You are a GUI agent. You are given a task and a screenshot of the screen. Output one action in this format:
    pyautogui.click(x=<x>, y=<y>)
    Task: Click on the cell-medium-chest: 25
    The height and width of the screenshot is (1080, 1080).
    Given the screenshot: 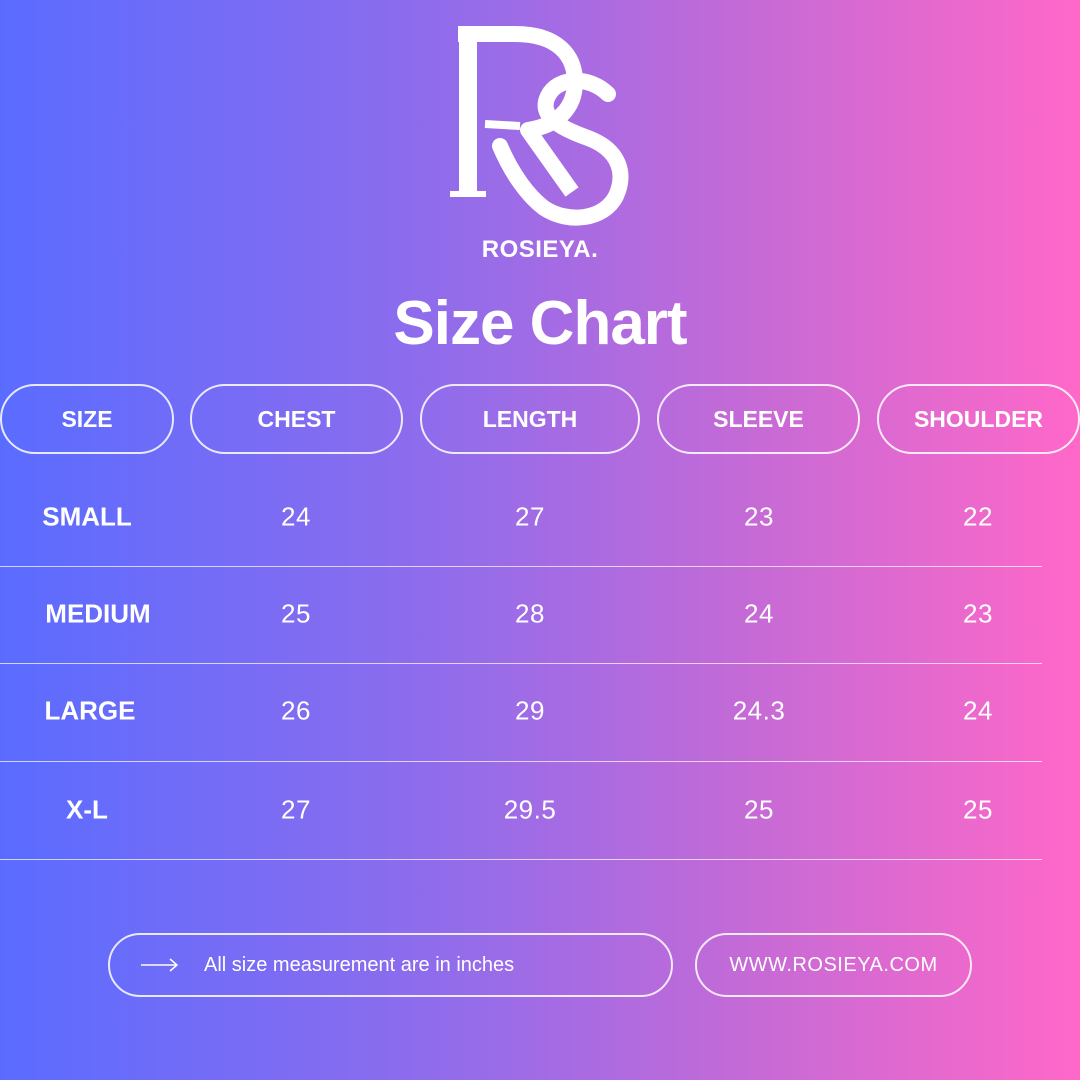 What is the action you would take?
    pyautogui.click(x=296, y=613)
    